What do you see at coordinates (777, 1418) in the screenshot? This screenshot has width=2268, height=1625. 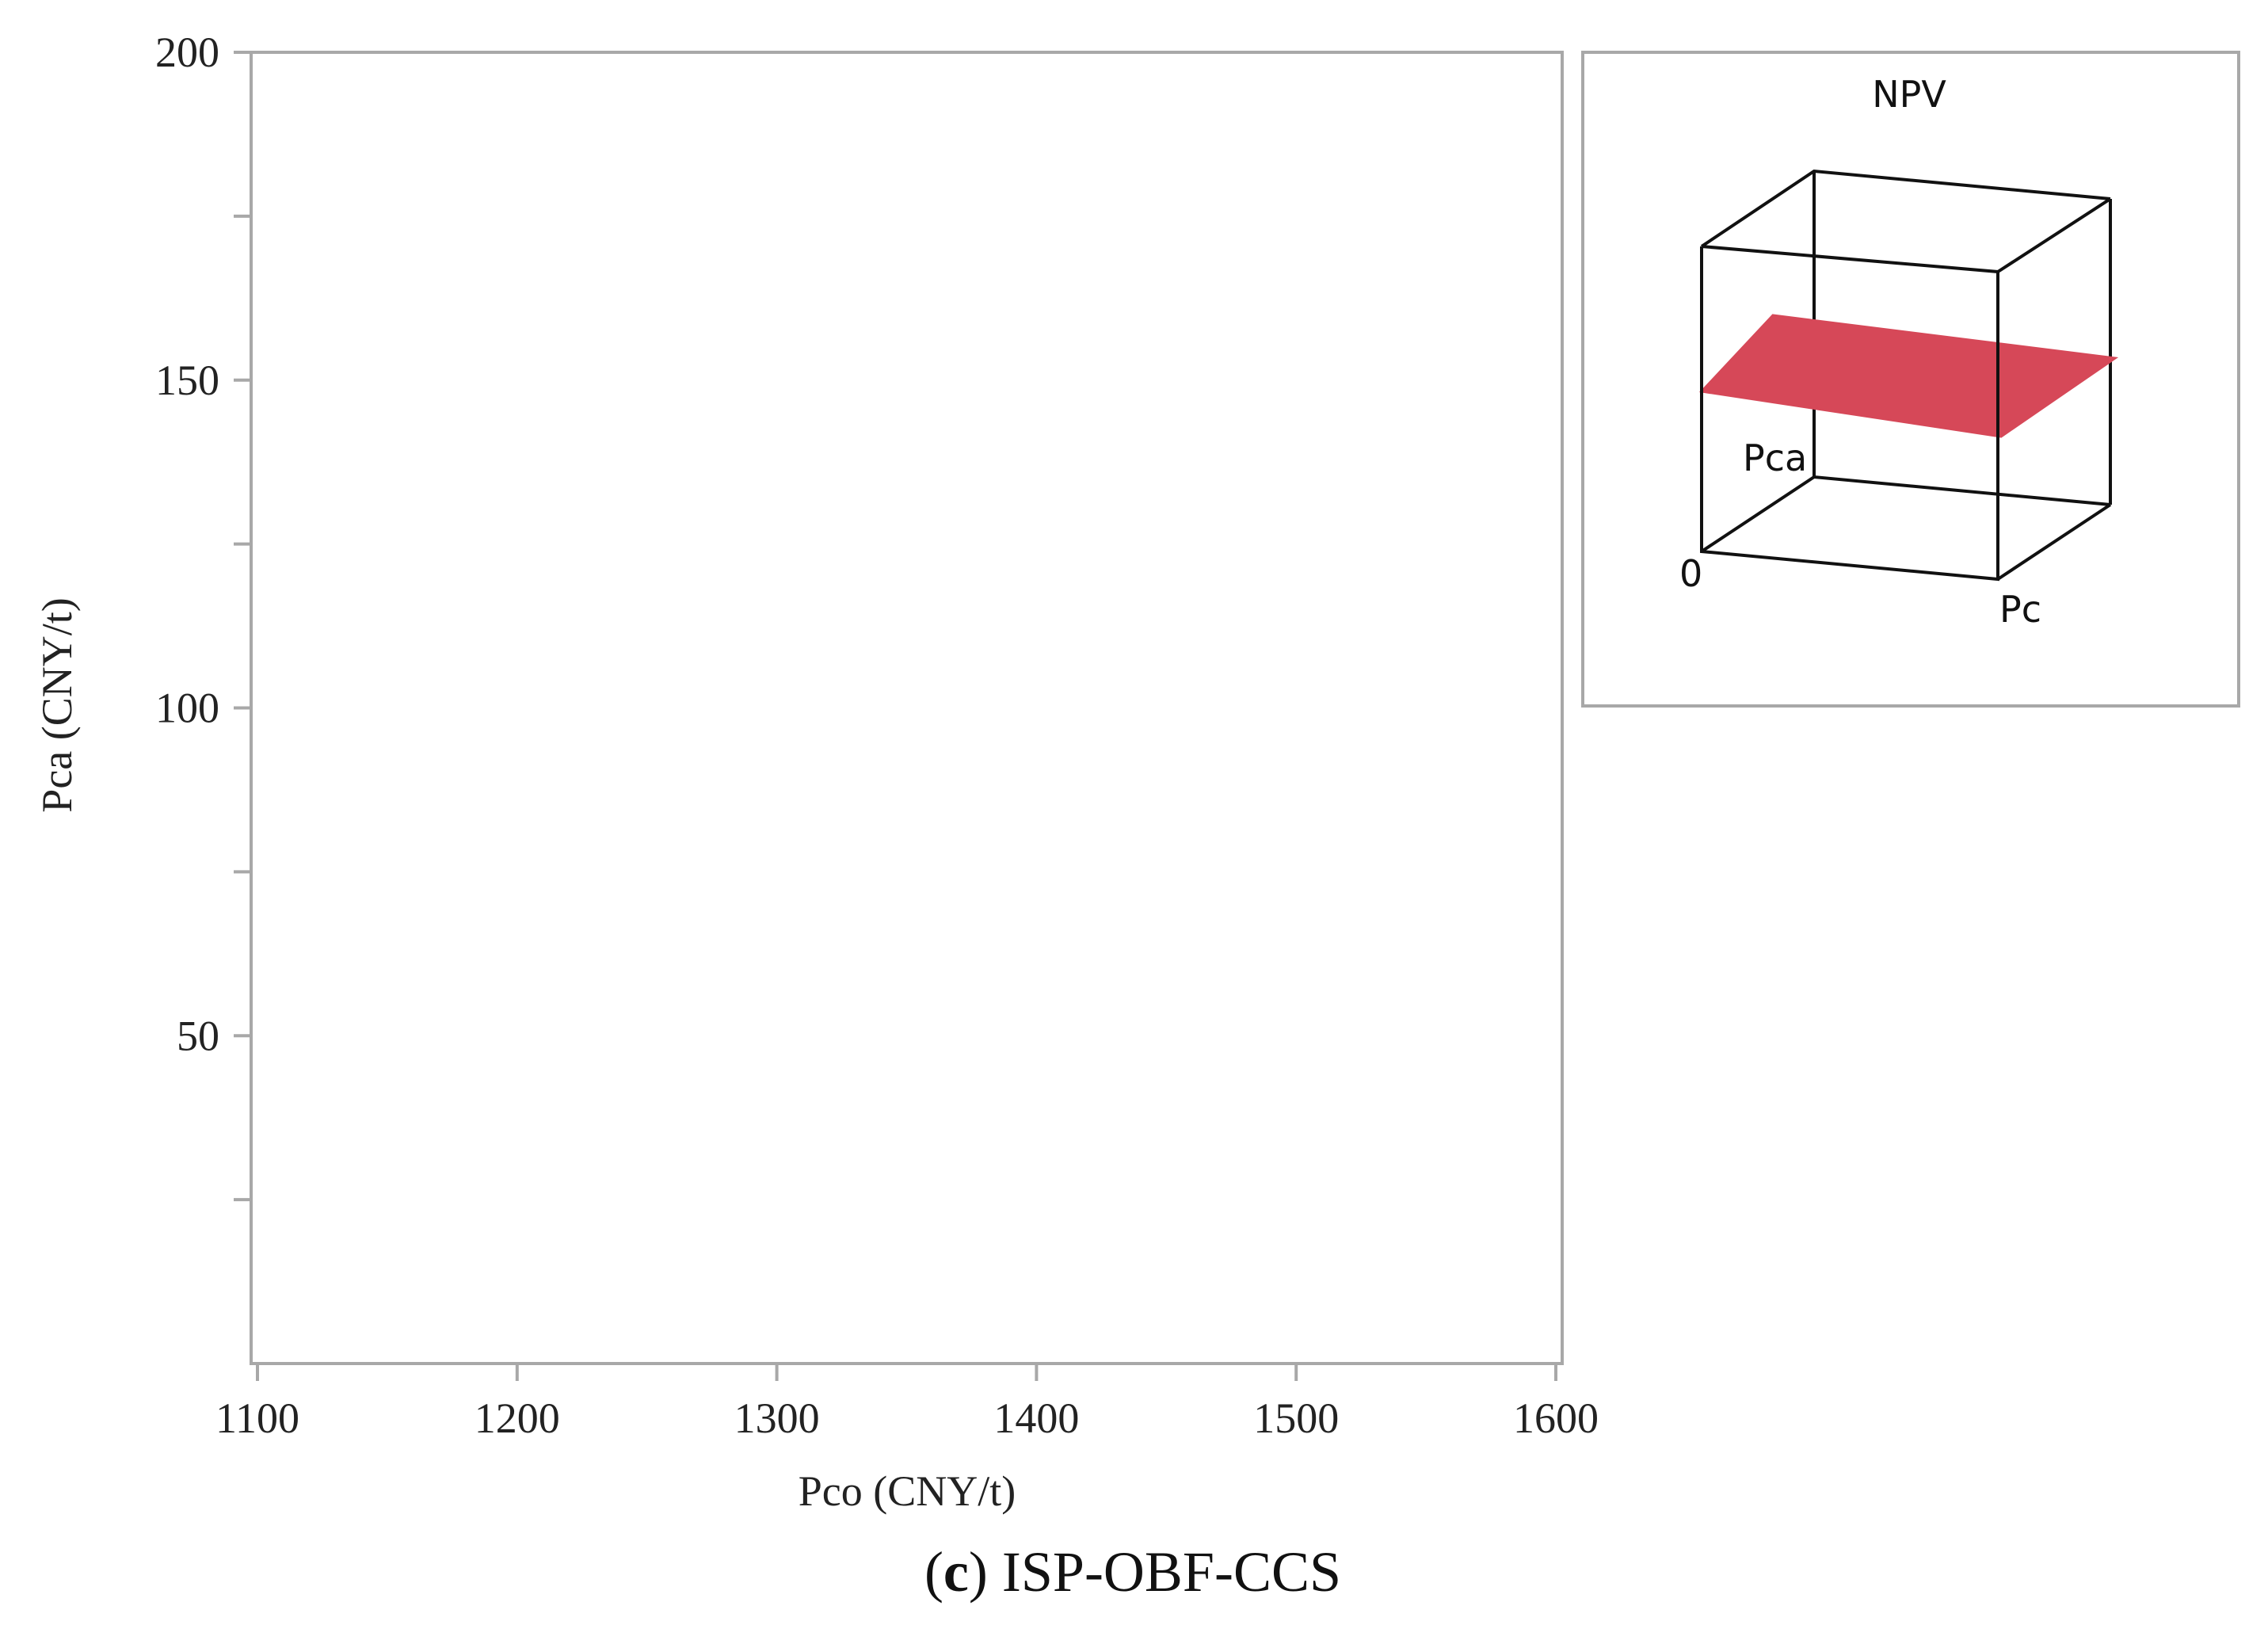 I see `x-tick-label: 1300` at bounding box center [777, 1418].